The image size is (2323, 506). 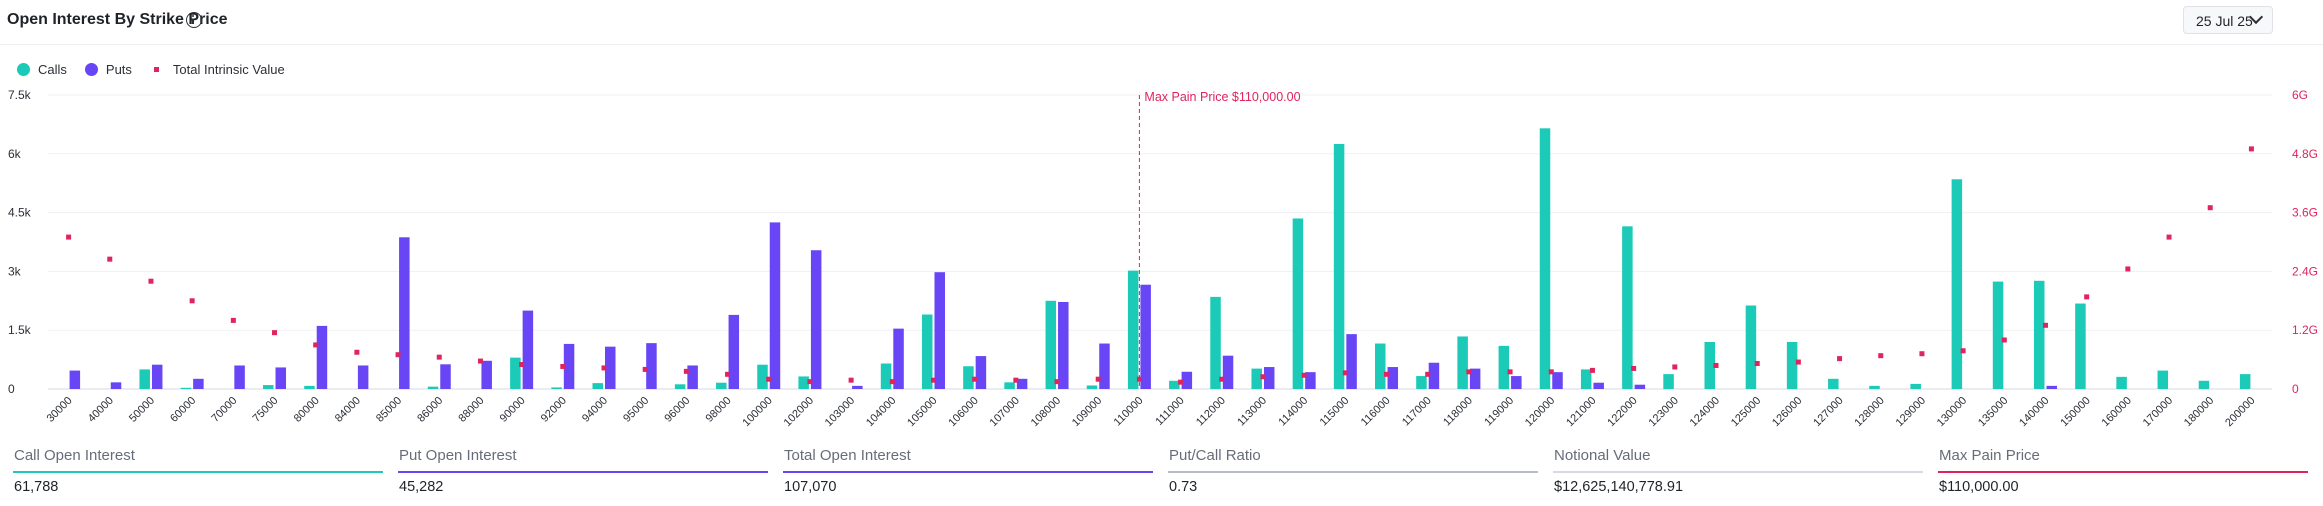 What do you see at coordinates (2295, 389) in the screenshot?
I see `y-right-tick-label: 0` at bounding box center [2295, 389].